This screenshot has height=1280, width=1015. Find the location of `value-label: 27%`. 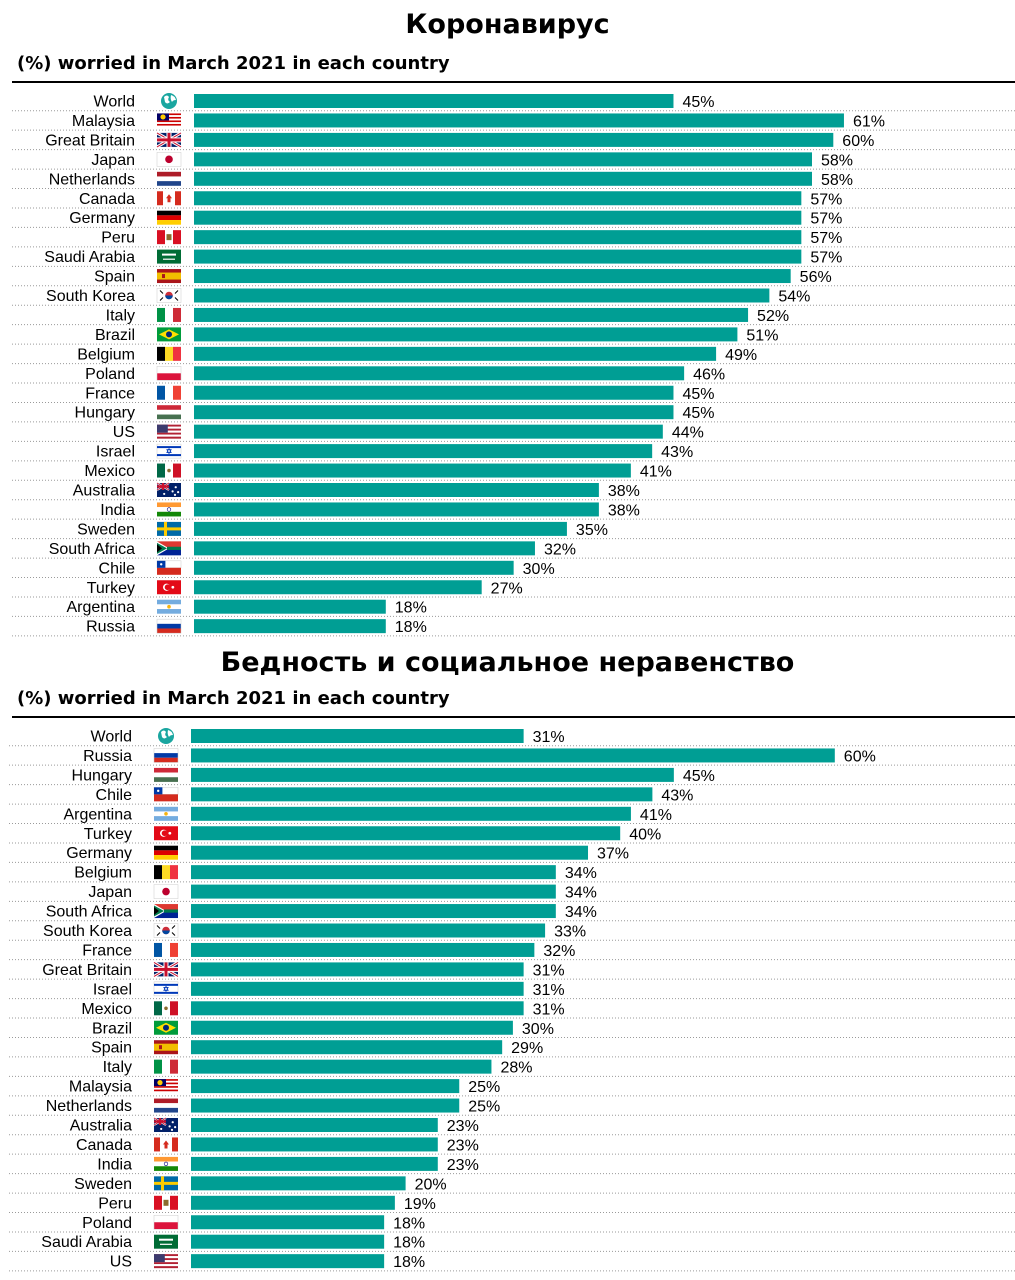

value-label: 27% is located at coordinates (507, 588).